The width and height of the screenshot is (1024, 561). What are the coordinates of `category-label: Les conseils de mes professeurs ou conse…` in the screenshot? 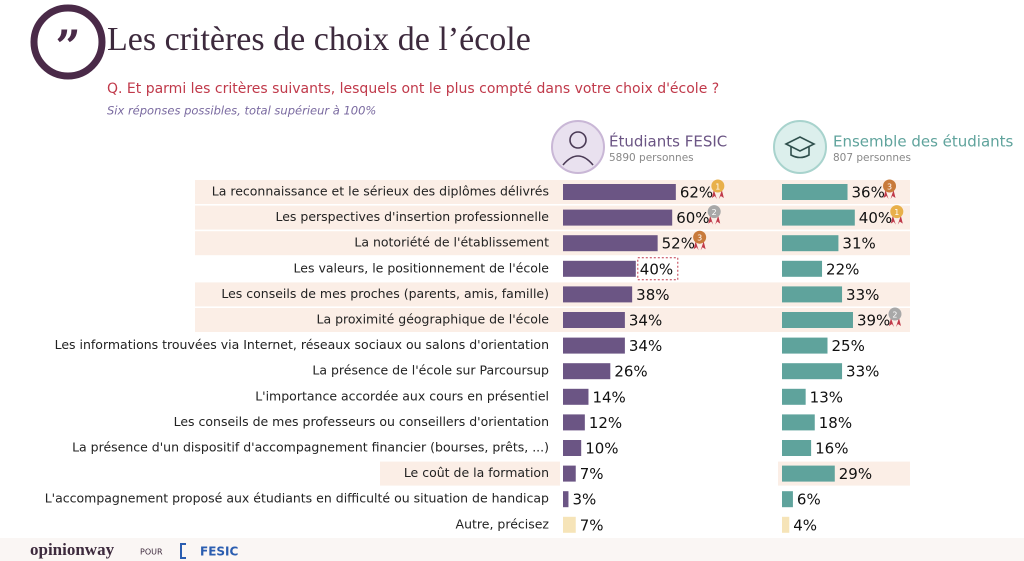 It's located at (361, 421).